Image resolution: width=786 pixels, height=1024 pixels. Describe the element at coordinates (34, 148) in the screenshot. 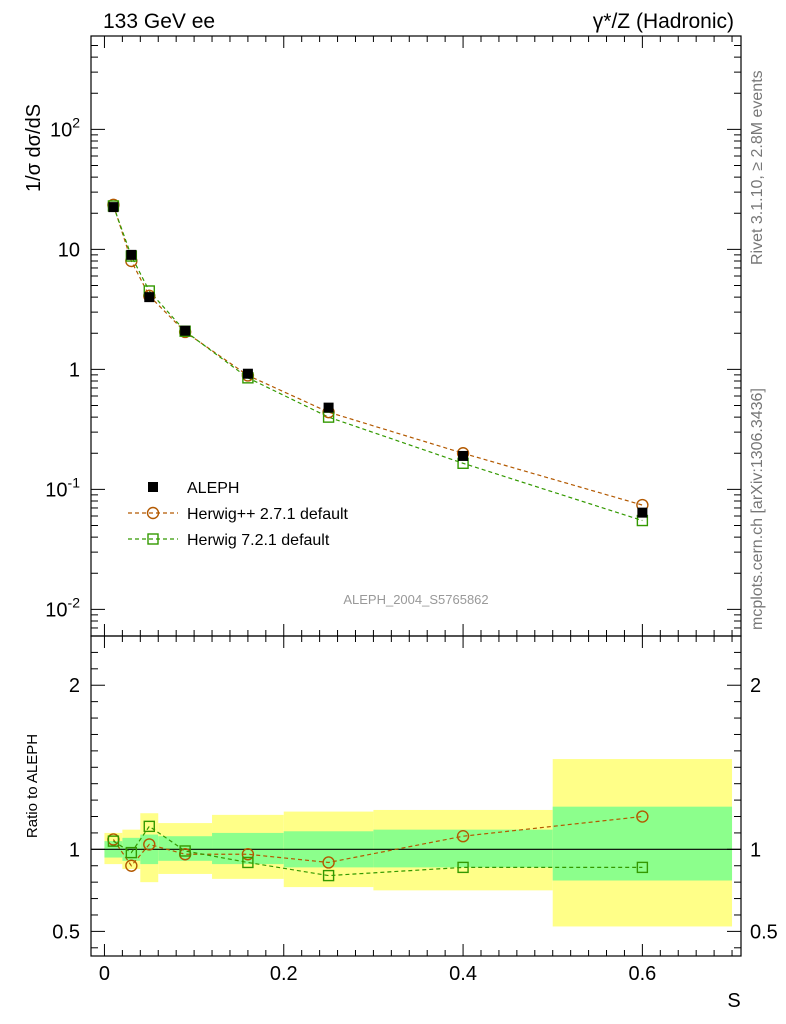

I see `y-axis-label-main: 1/σ dσ/dS` at that location.